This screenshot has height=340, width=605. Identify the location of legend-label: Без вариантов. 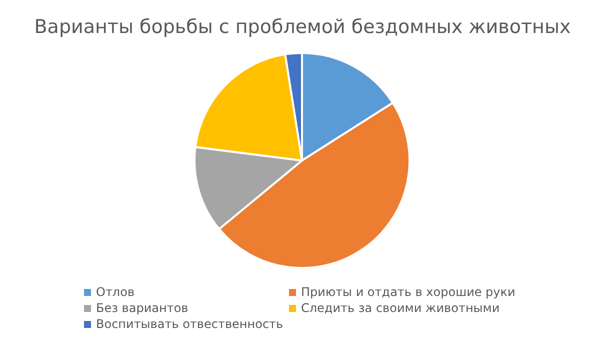
(142, 308).